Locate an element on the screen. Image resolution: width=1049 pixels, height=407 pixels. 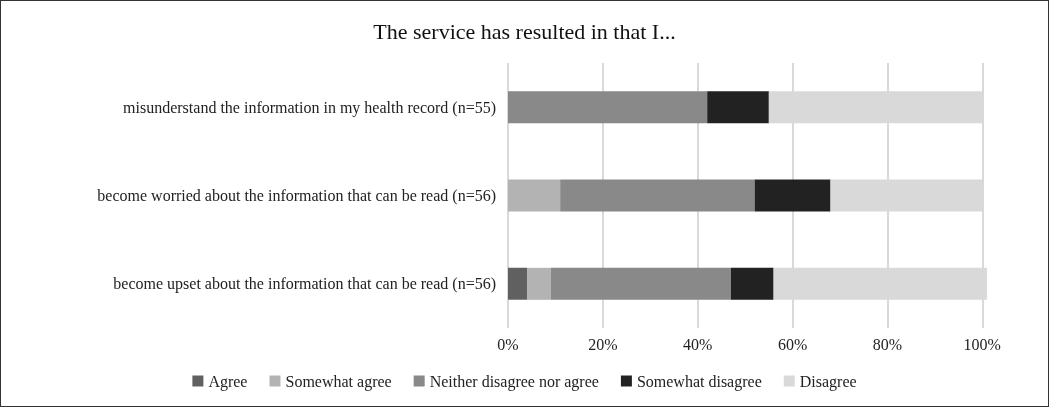
legend-label: Somewhat agree is located at coordinates (338, 381).